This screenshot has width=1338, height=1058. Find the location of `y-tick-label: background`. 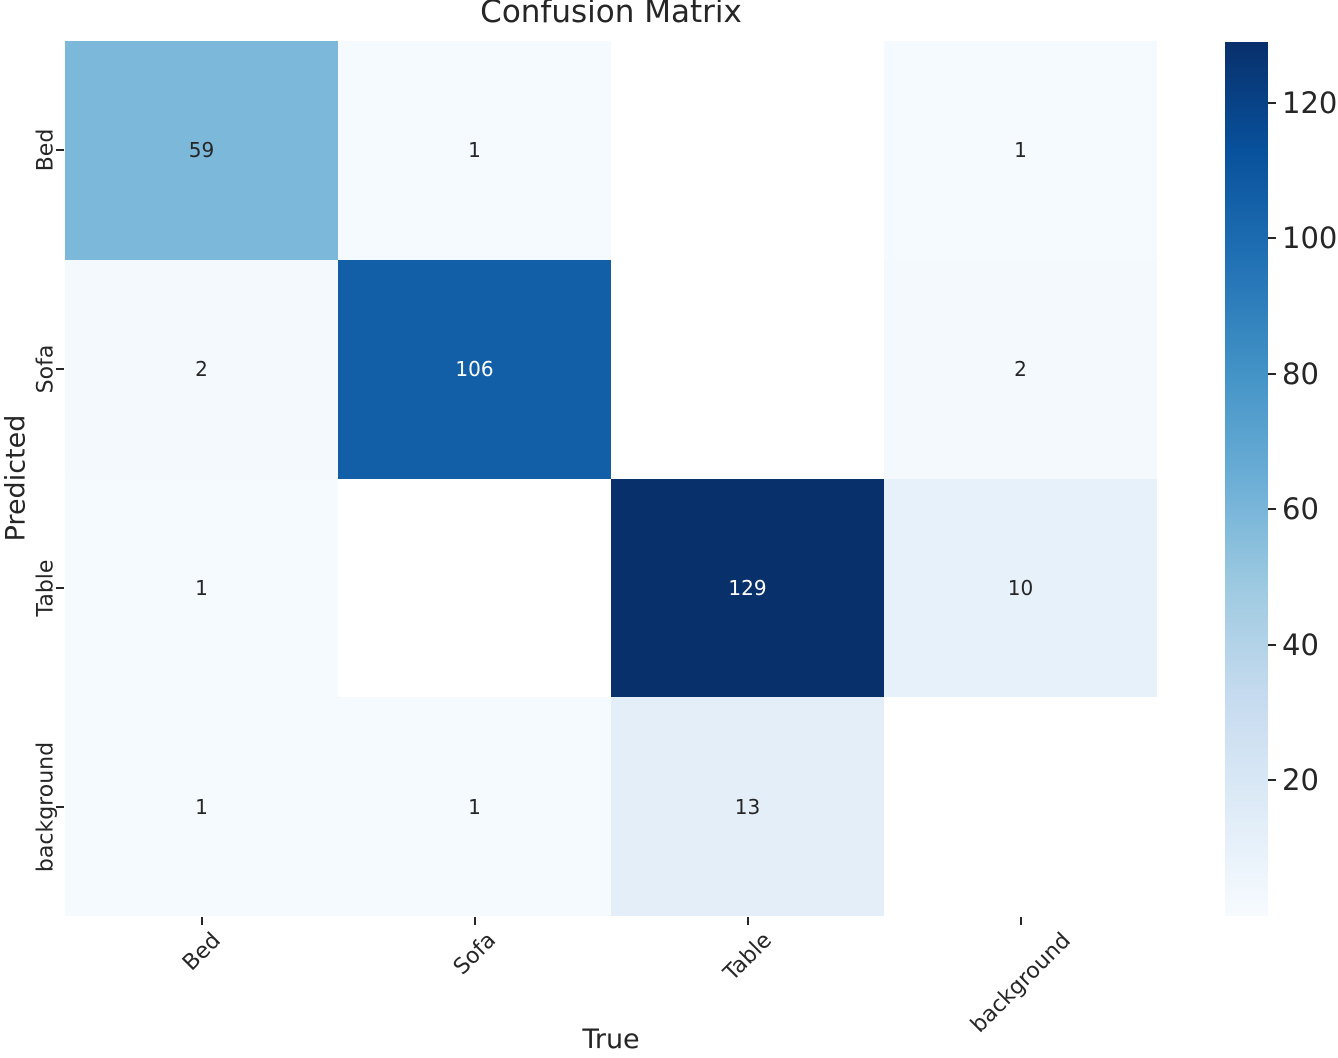

y-tick-label: background is located at coordinates (46, 806).